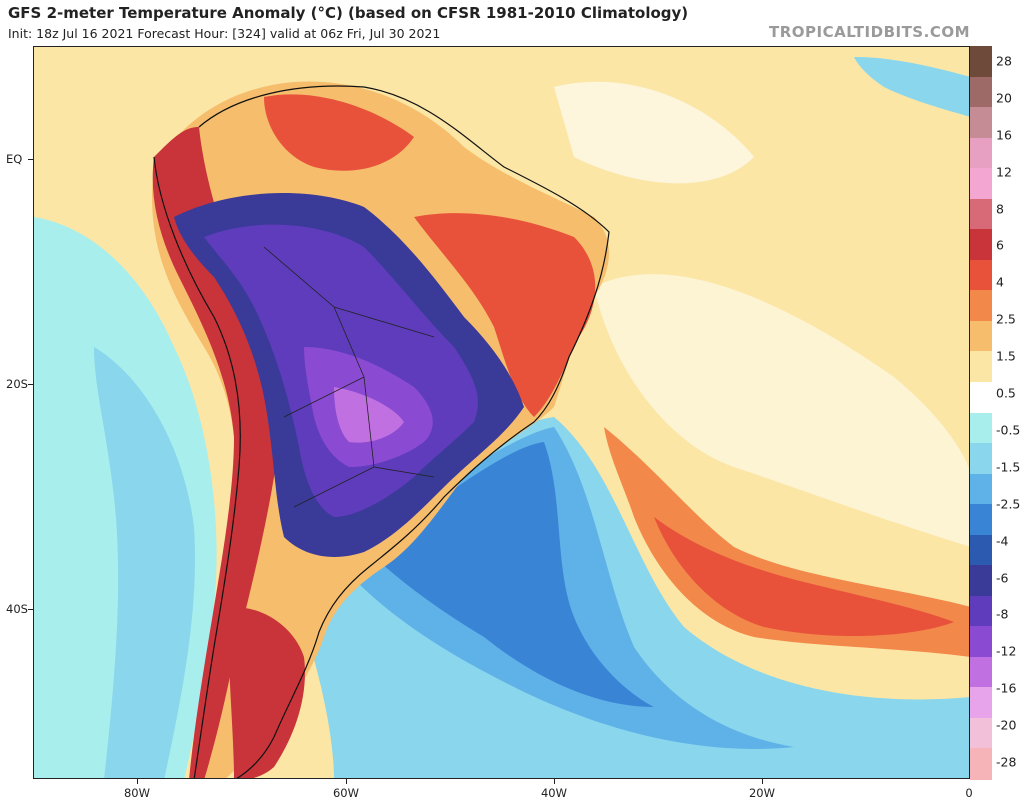 The height and width of the screenshot is (800, 1024). I want to click on warm-atlantic-band, so click(786, 542).